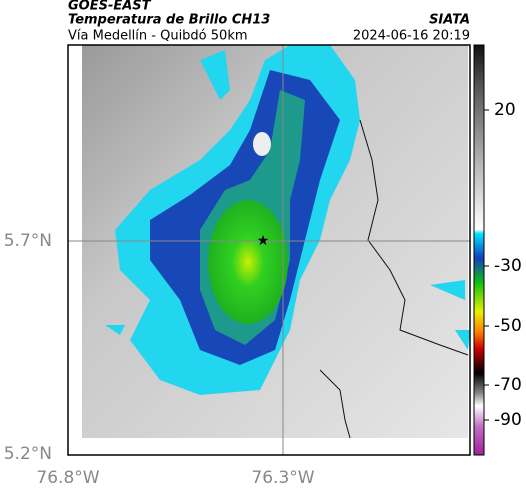 This screenshot has width=526, height=495. Describe the element at coordinates (282, 478) in the screenshot. I see `lon-label: 76.3°W` at that location.